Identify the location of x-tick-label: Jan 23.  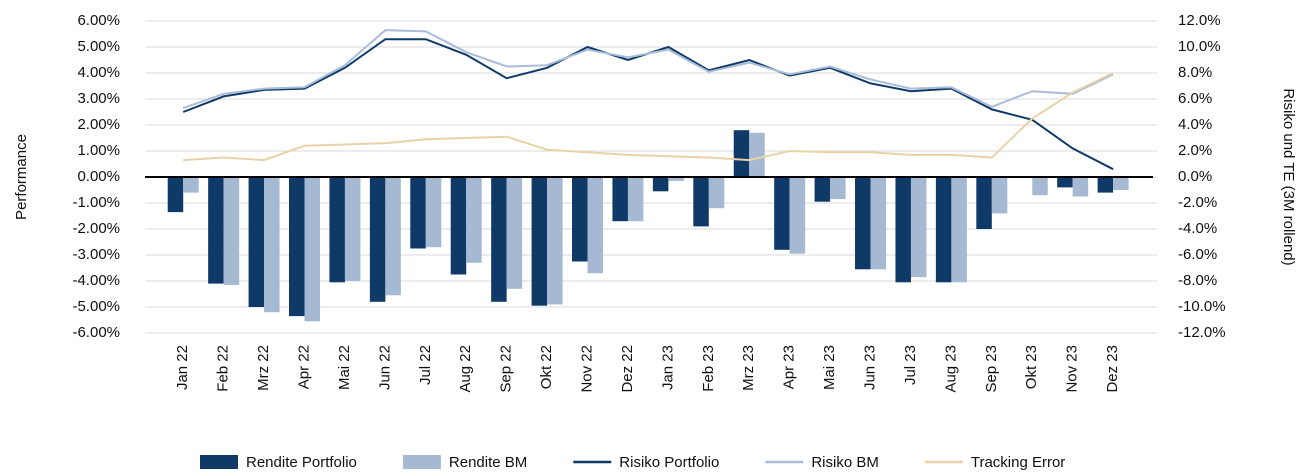
(667, 367).